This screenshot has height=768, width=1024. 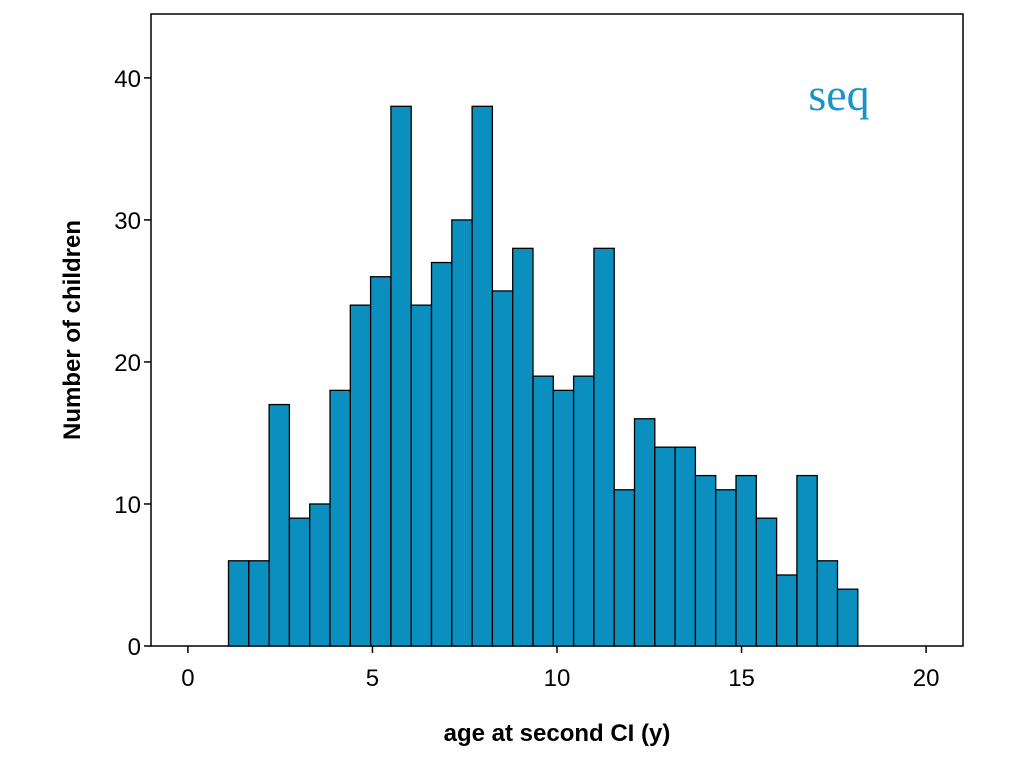 What do you see at coordinates (72, 330) in the screenshot?
I see `y-axis-title: Number of children` at bounding box center [72, 330].